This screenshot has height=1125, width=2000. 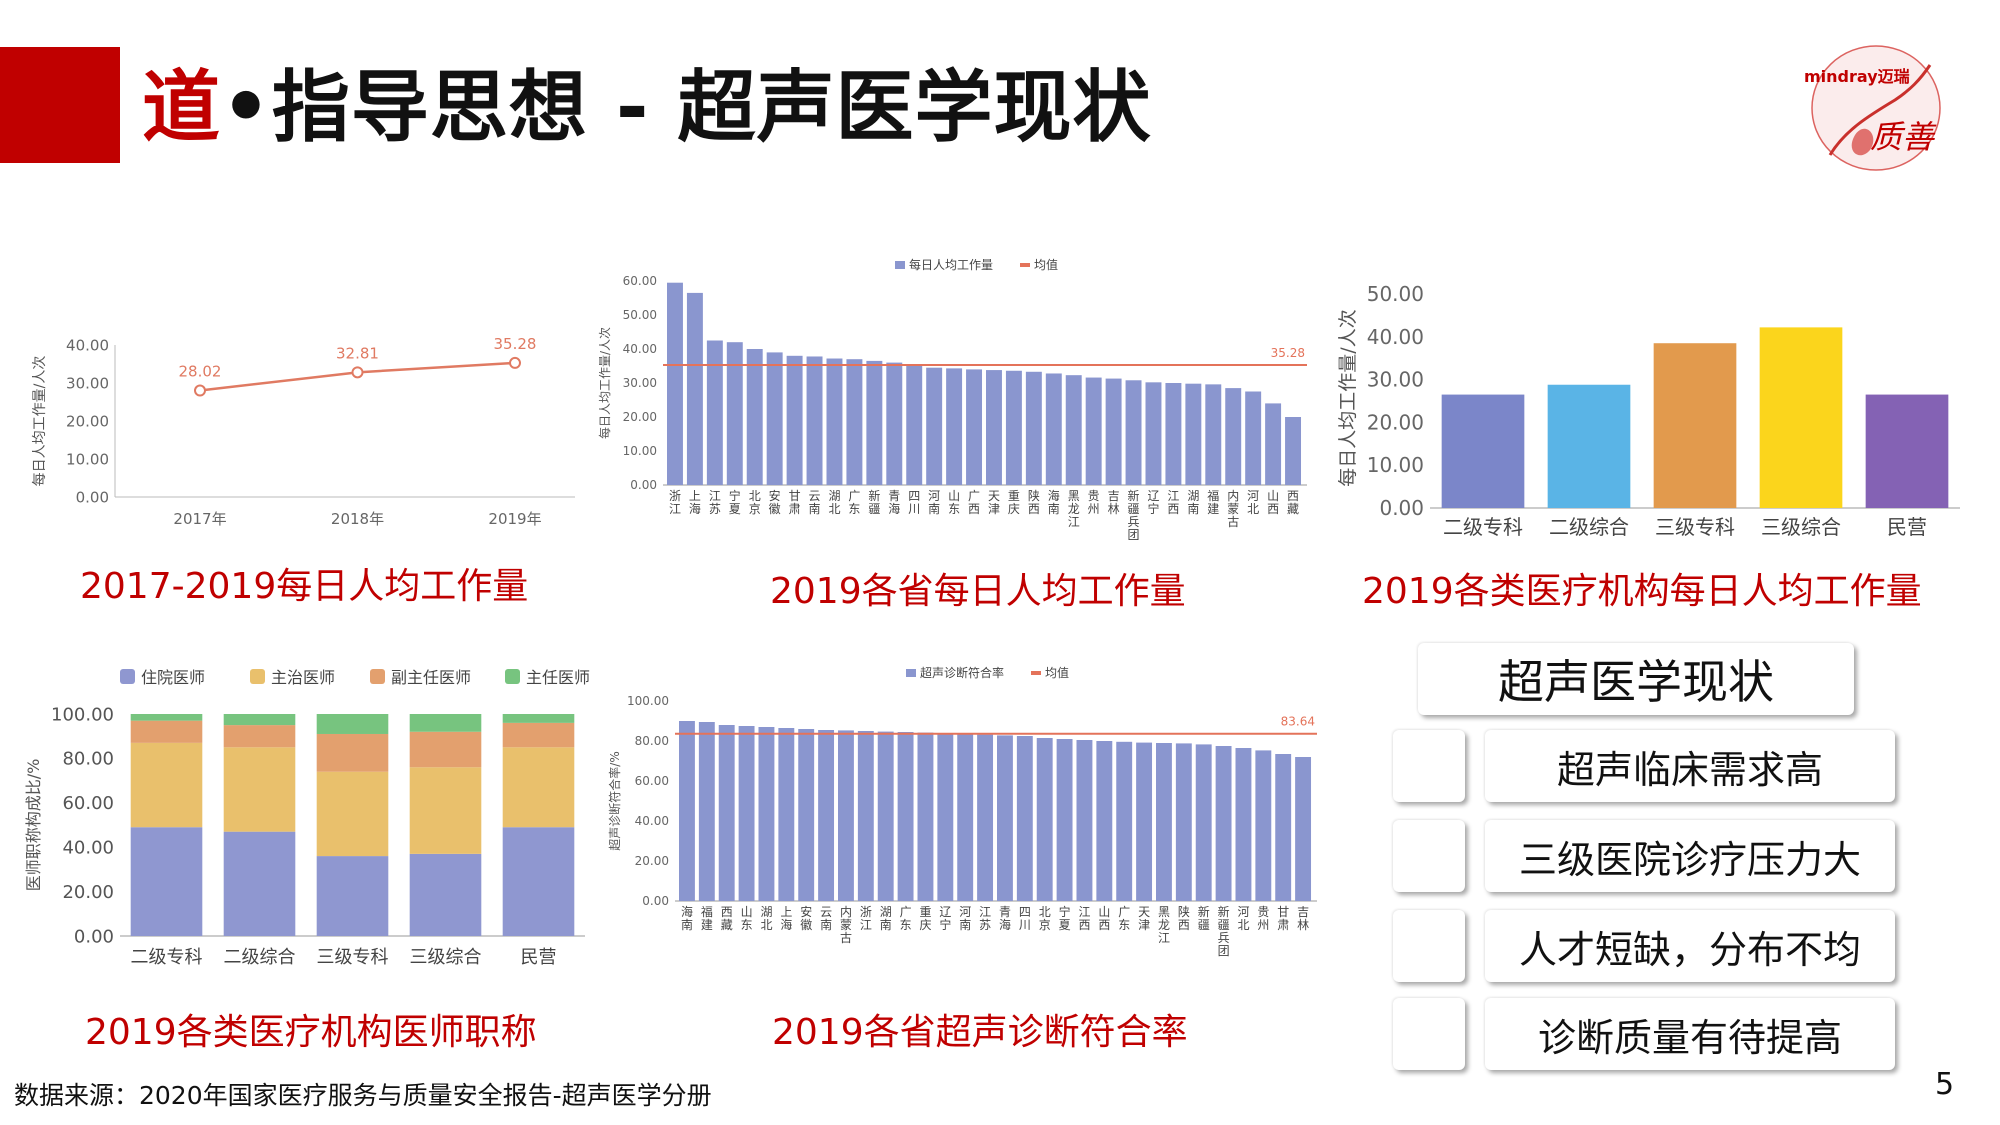 What do you see at coordinates (82, 714) in the screenshot?
I see `y-tick-label: 100.00` at bounding box center [82, 714].